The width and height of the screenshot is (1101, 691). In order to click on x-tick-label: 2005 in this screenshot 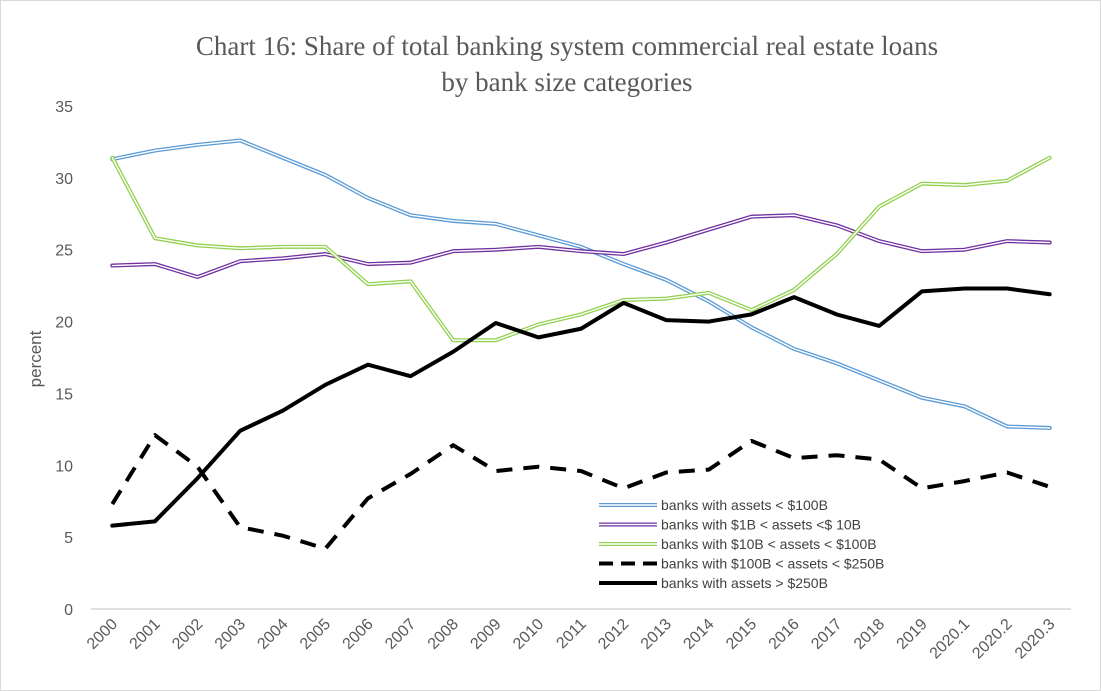, I will do `click(315, 634)`.